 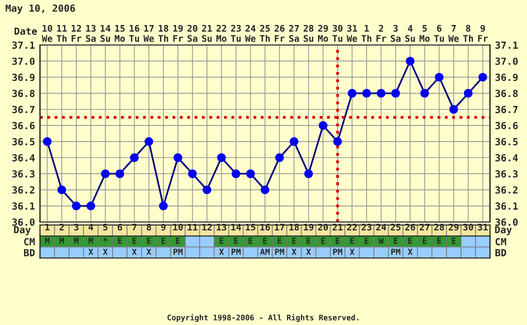 What do you see at coordinates (468, 33) in the screenshot?
I see `x2-tick-label: 8 Th` at bounding box center [468, 33].